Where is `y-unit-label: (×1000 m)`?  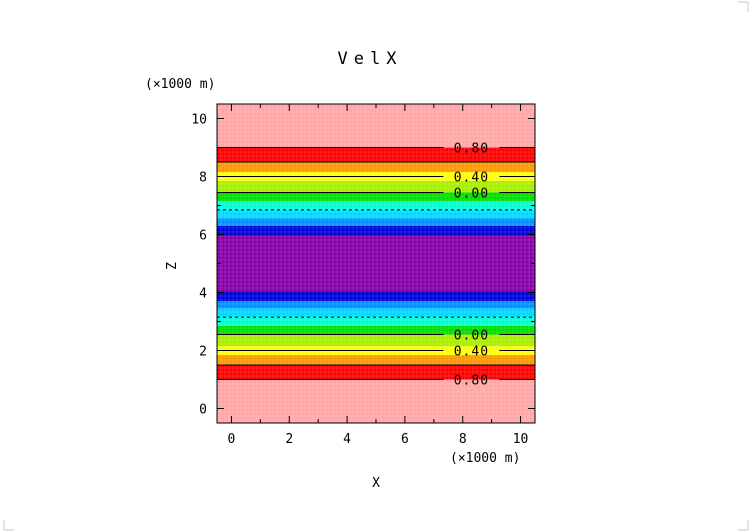 y-unit-label: (×1000 m) is located at coordinates (180, 84).